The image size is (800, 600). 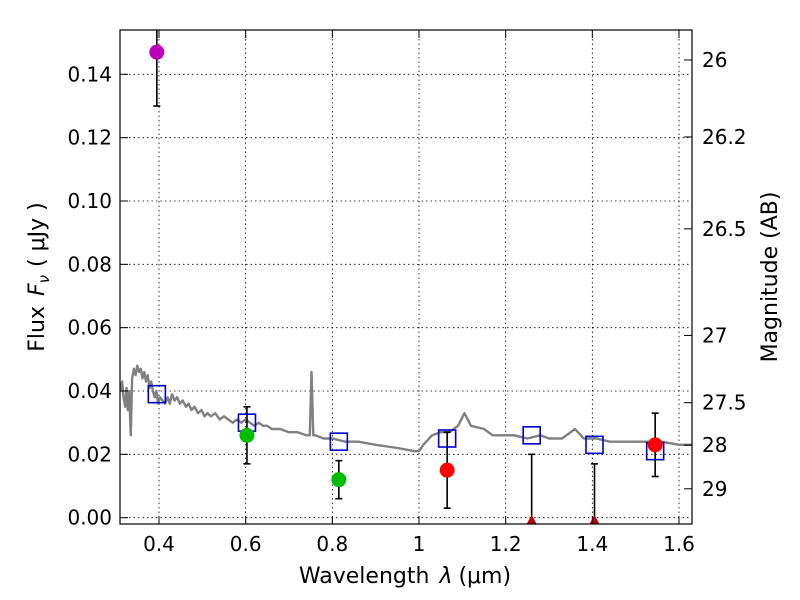 What do you see at coordinates (714, 445) in the screenshot?
I see `magnitude-tick-label: 28` at bounding box center [714, 445].